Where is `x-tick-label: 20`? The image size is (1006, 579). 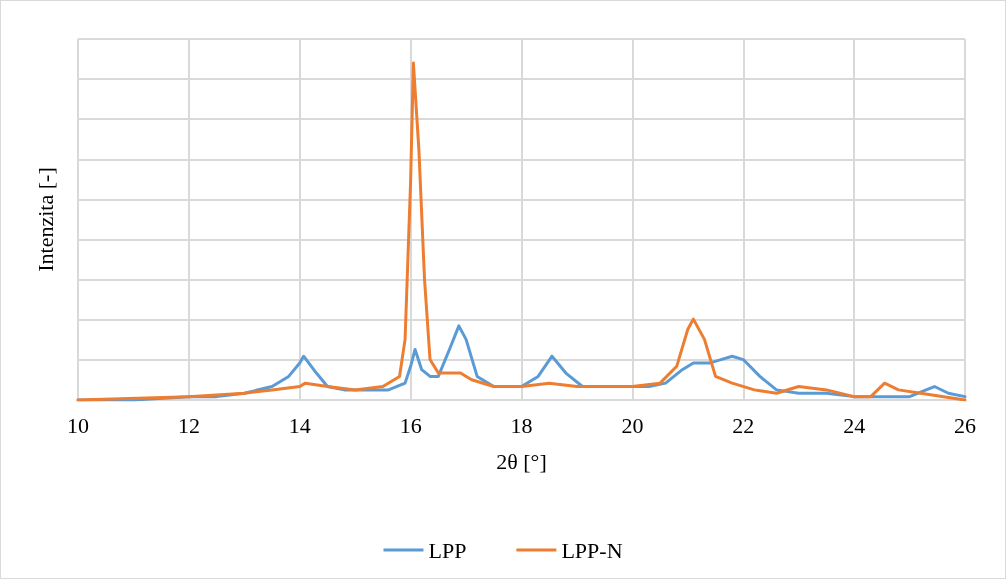
x-tick-label: 20 is located at coordinates (632, 425).